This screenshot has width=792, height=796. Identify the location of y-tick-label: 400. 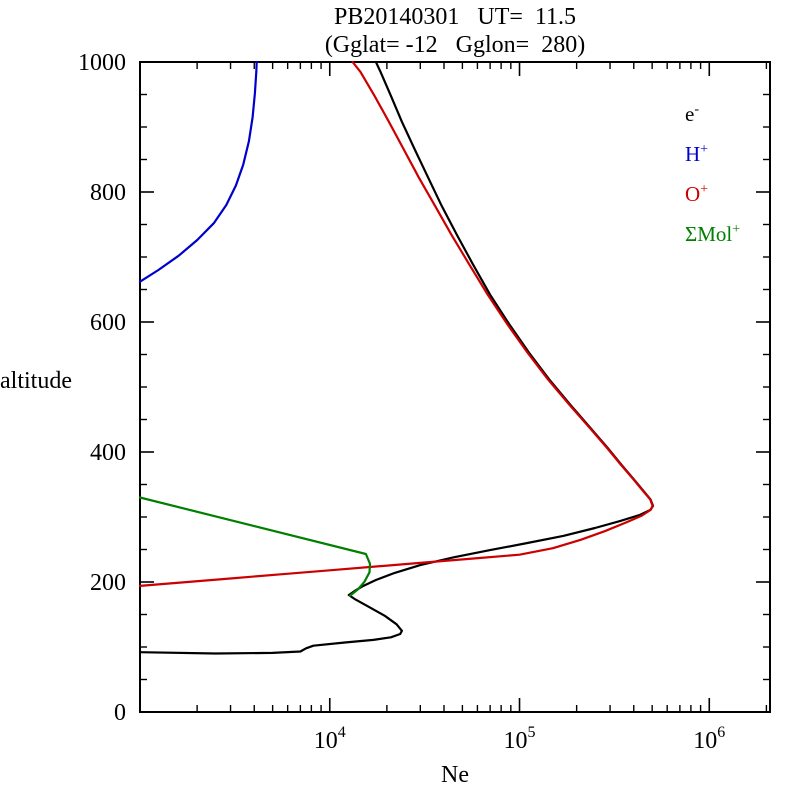
(108, 453).